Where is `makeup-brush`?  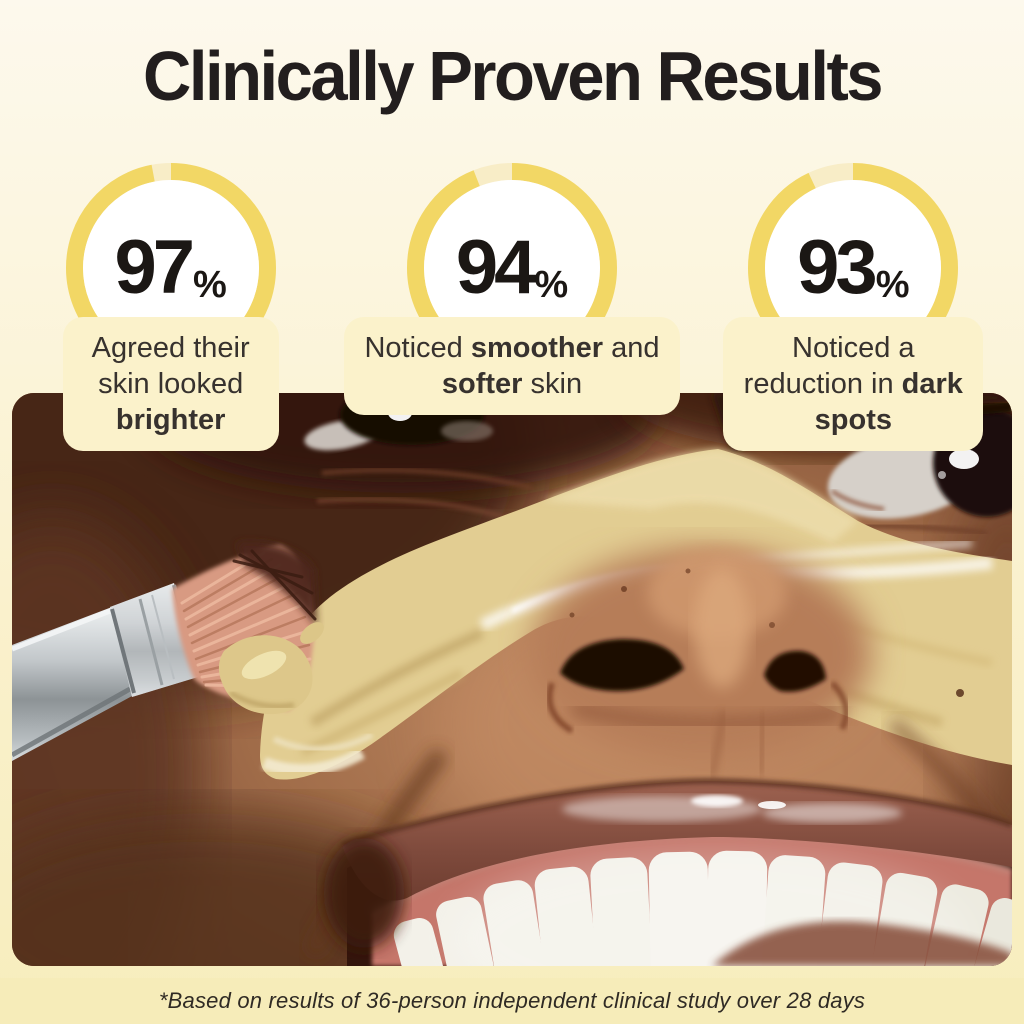 makeup-brush is located at coordinates (168, 651).